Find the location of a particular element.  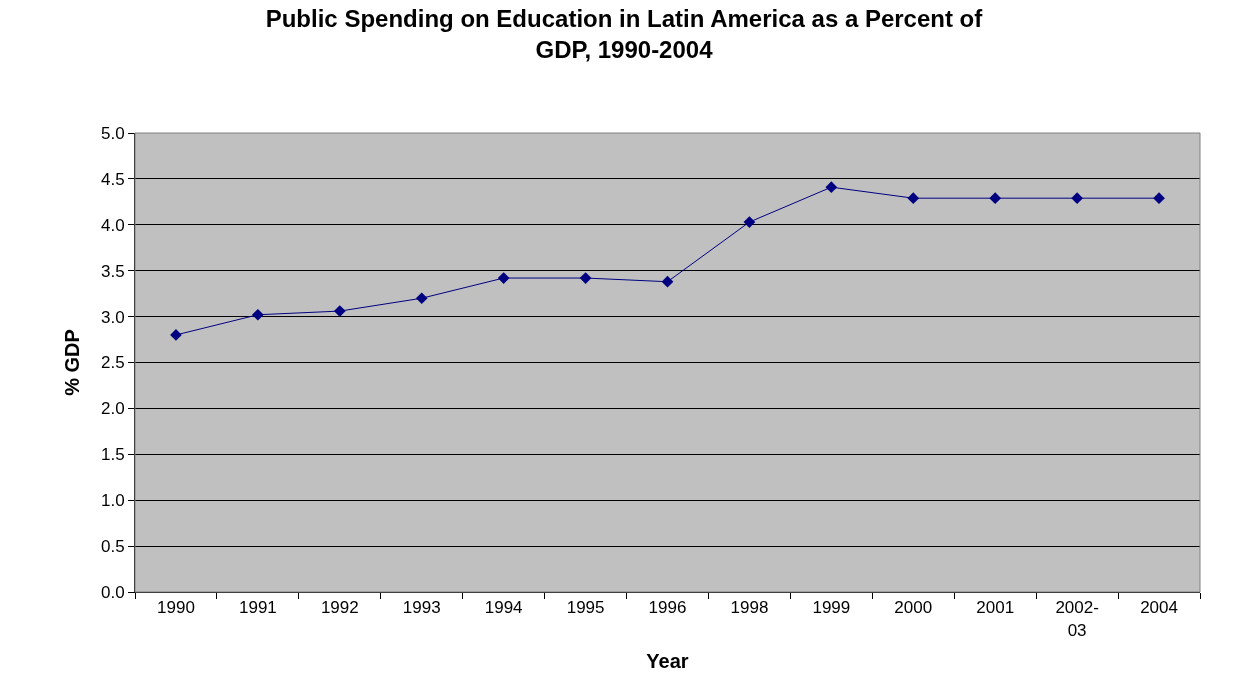

y-axis-title: % GDP is located at coordinates (72, 362).